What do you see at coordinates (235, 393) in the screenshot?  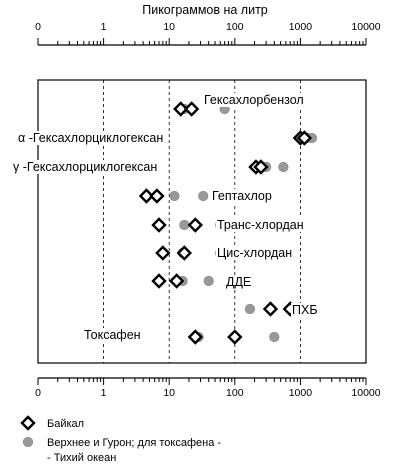 I see `bottom-tick-label: 100` at bounding box center [235, 393].